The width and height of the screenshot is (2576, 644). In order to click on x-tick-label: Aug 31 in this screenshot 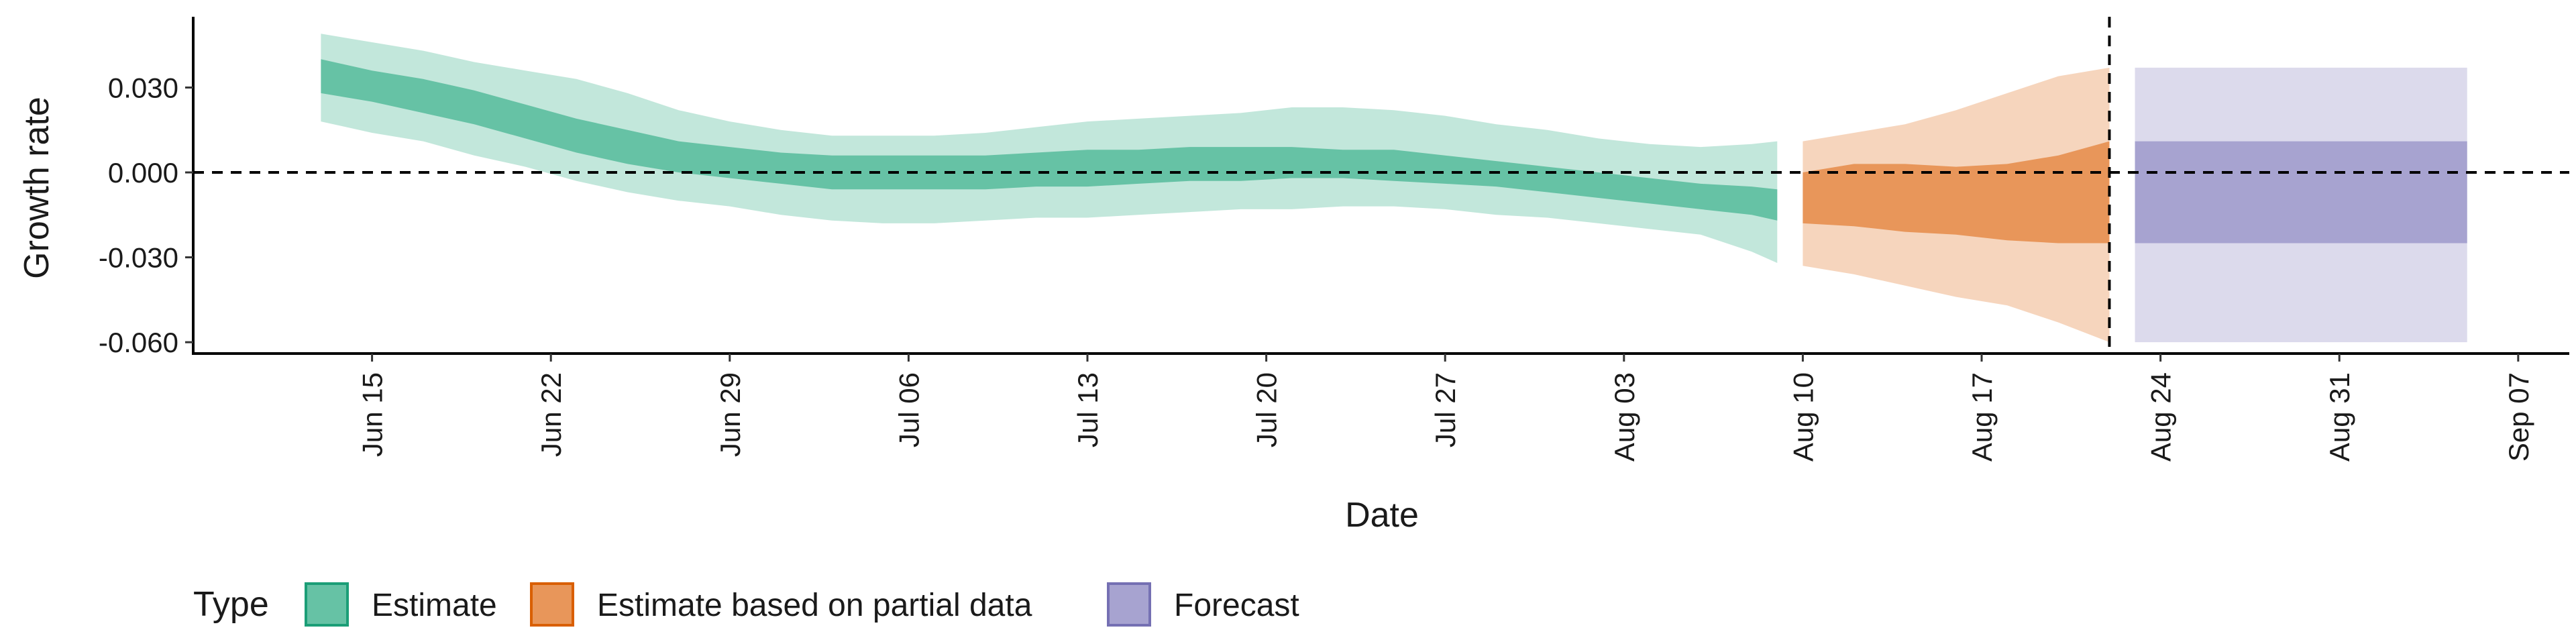, I will do `click(2339, 417)`.